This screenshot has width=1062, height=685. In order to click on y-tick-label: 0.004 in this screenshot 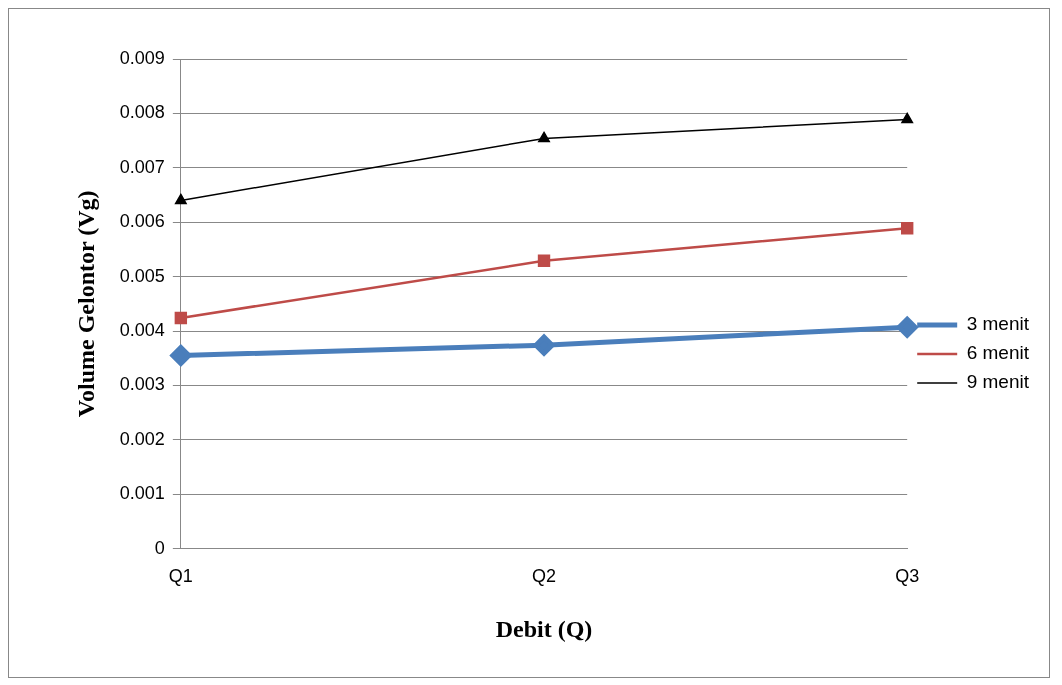, I will do `click(142, 329)`.